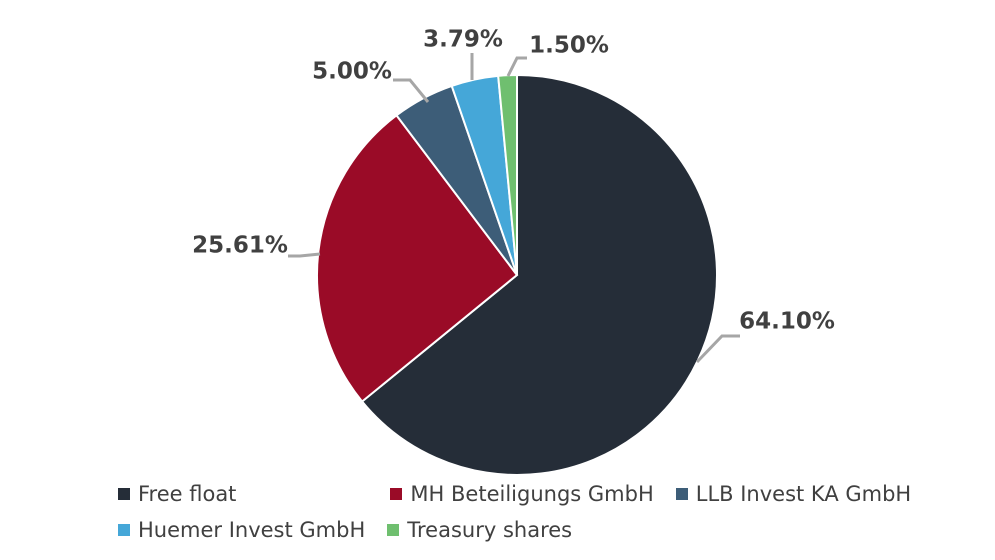 This screenshot has height=560, width=995. I want to click on legend-label-free-float: Free float, so click(187, 494).